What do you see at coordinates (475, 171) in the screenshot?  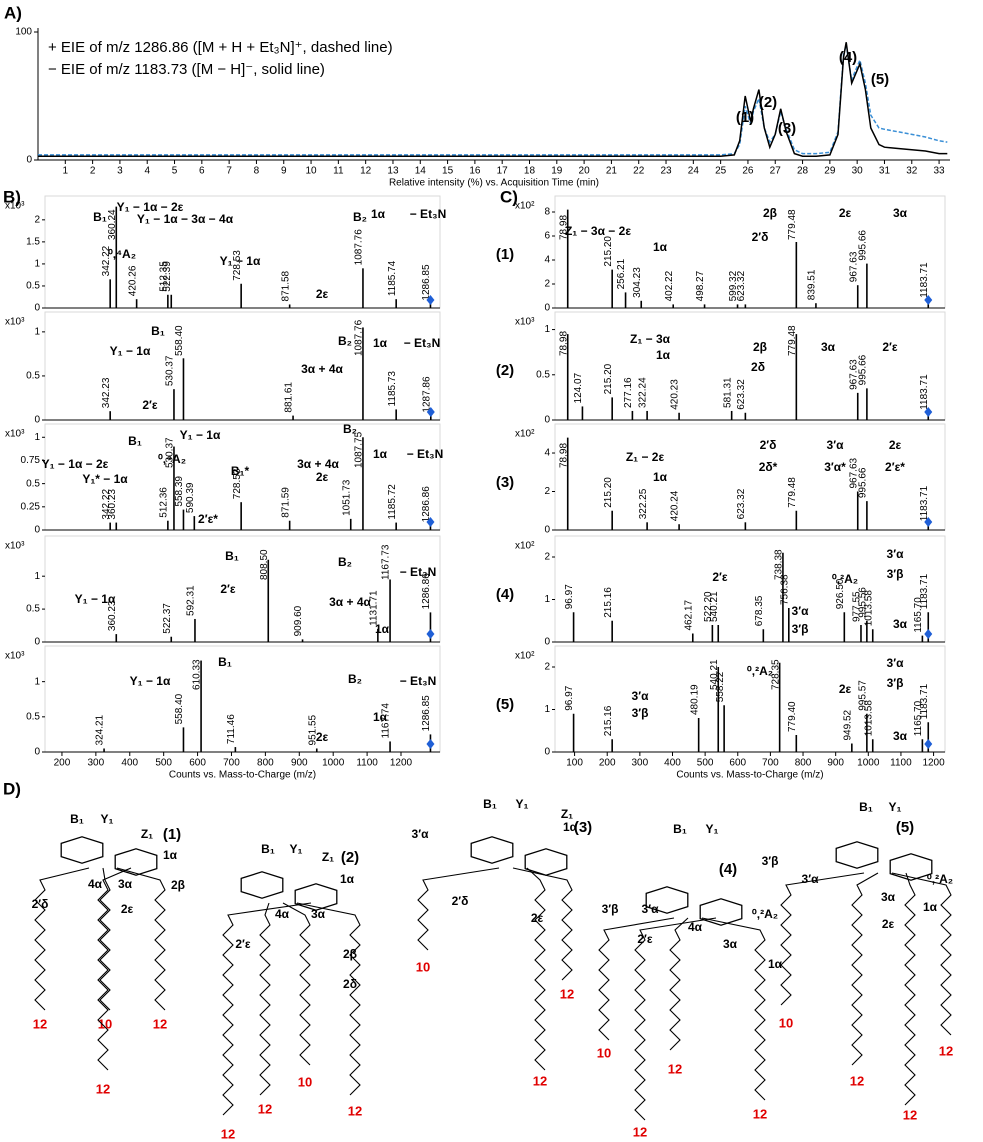 I see `x-tick-label: 16` at bounding box center [475, 171].